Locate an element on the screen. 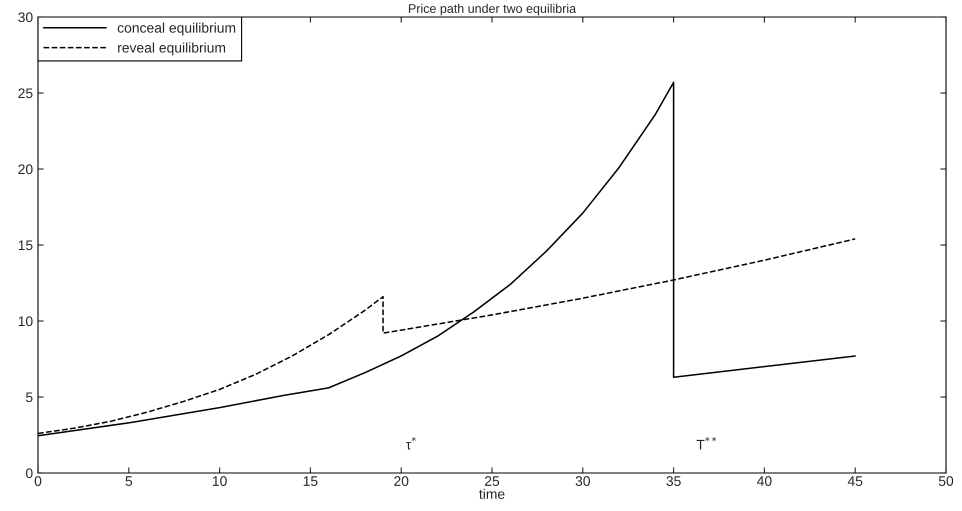 This screenshot has width=962, height=511. x-axis-title: time is located at coordinates (492, 493).